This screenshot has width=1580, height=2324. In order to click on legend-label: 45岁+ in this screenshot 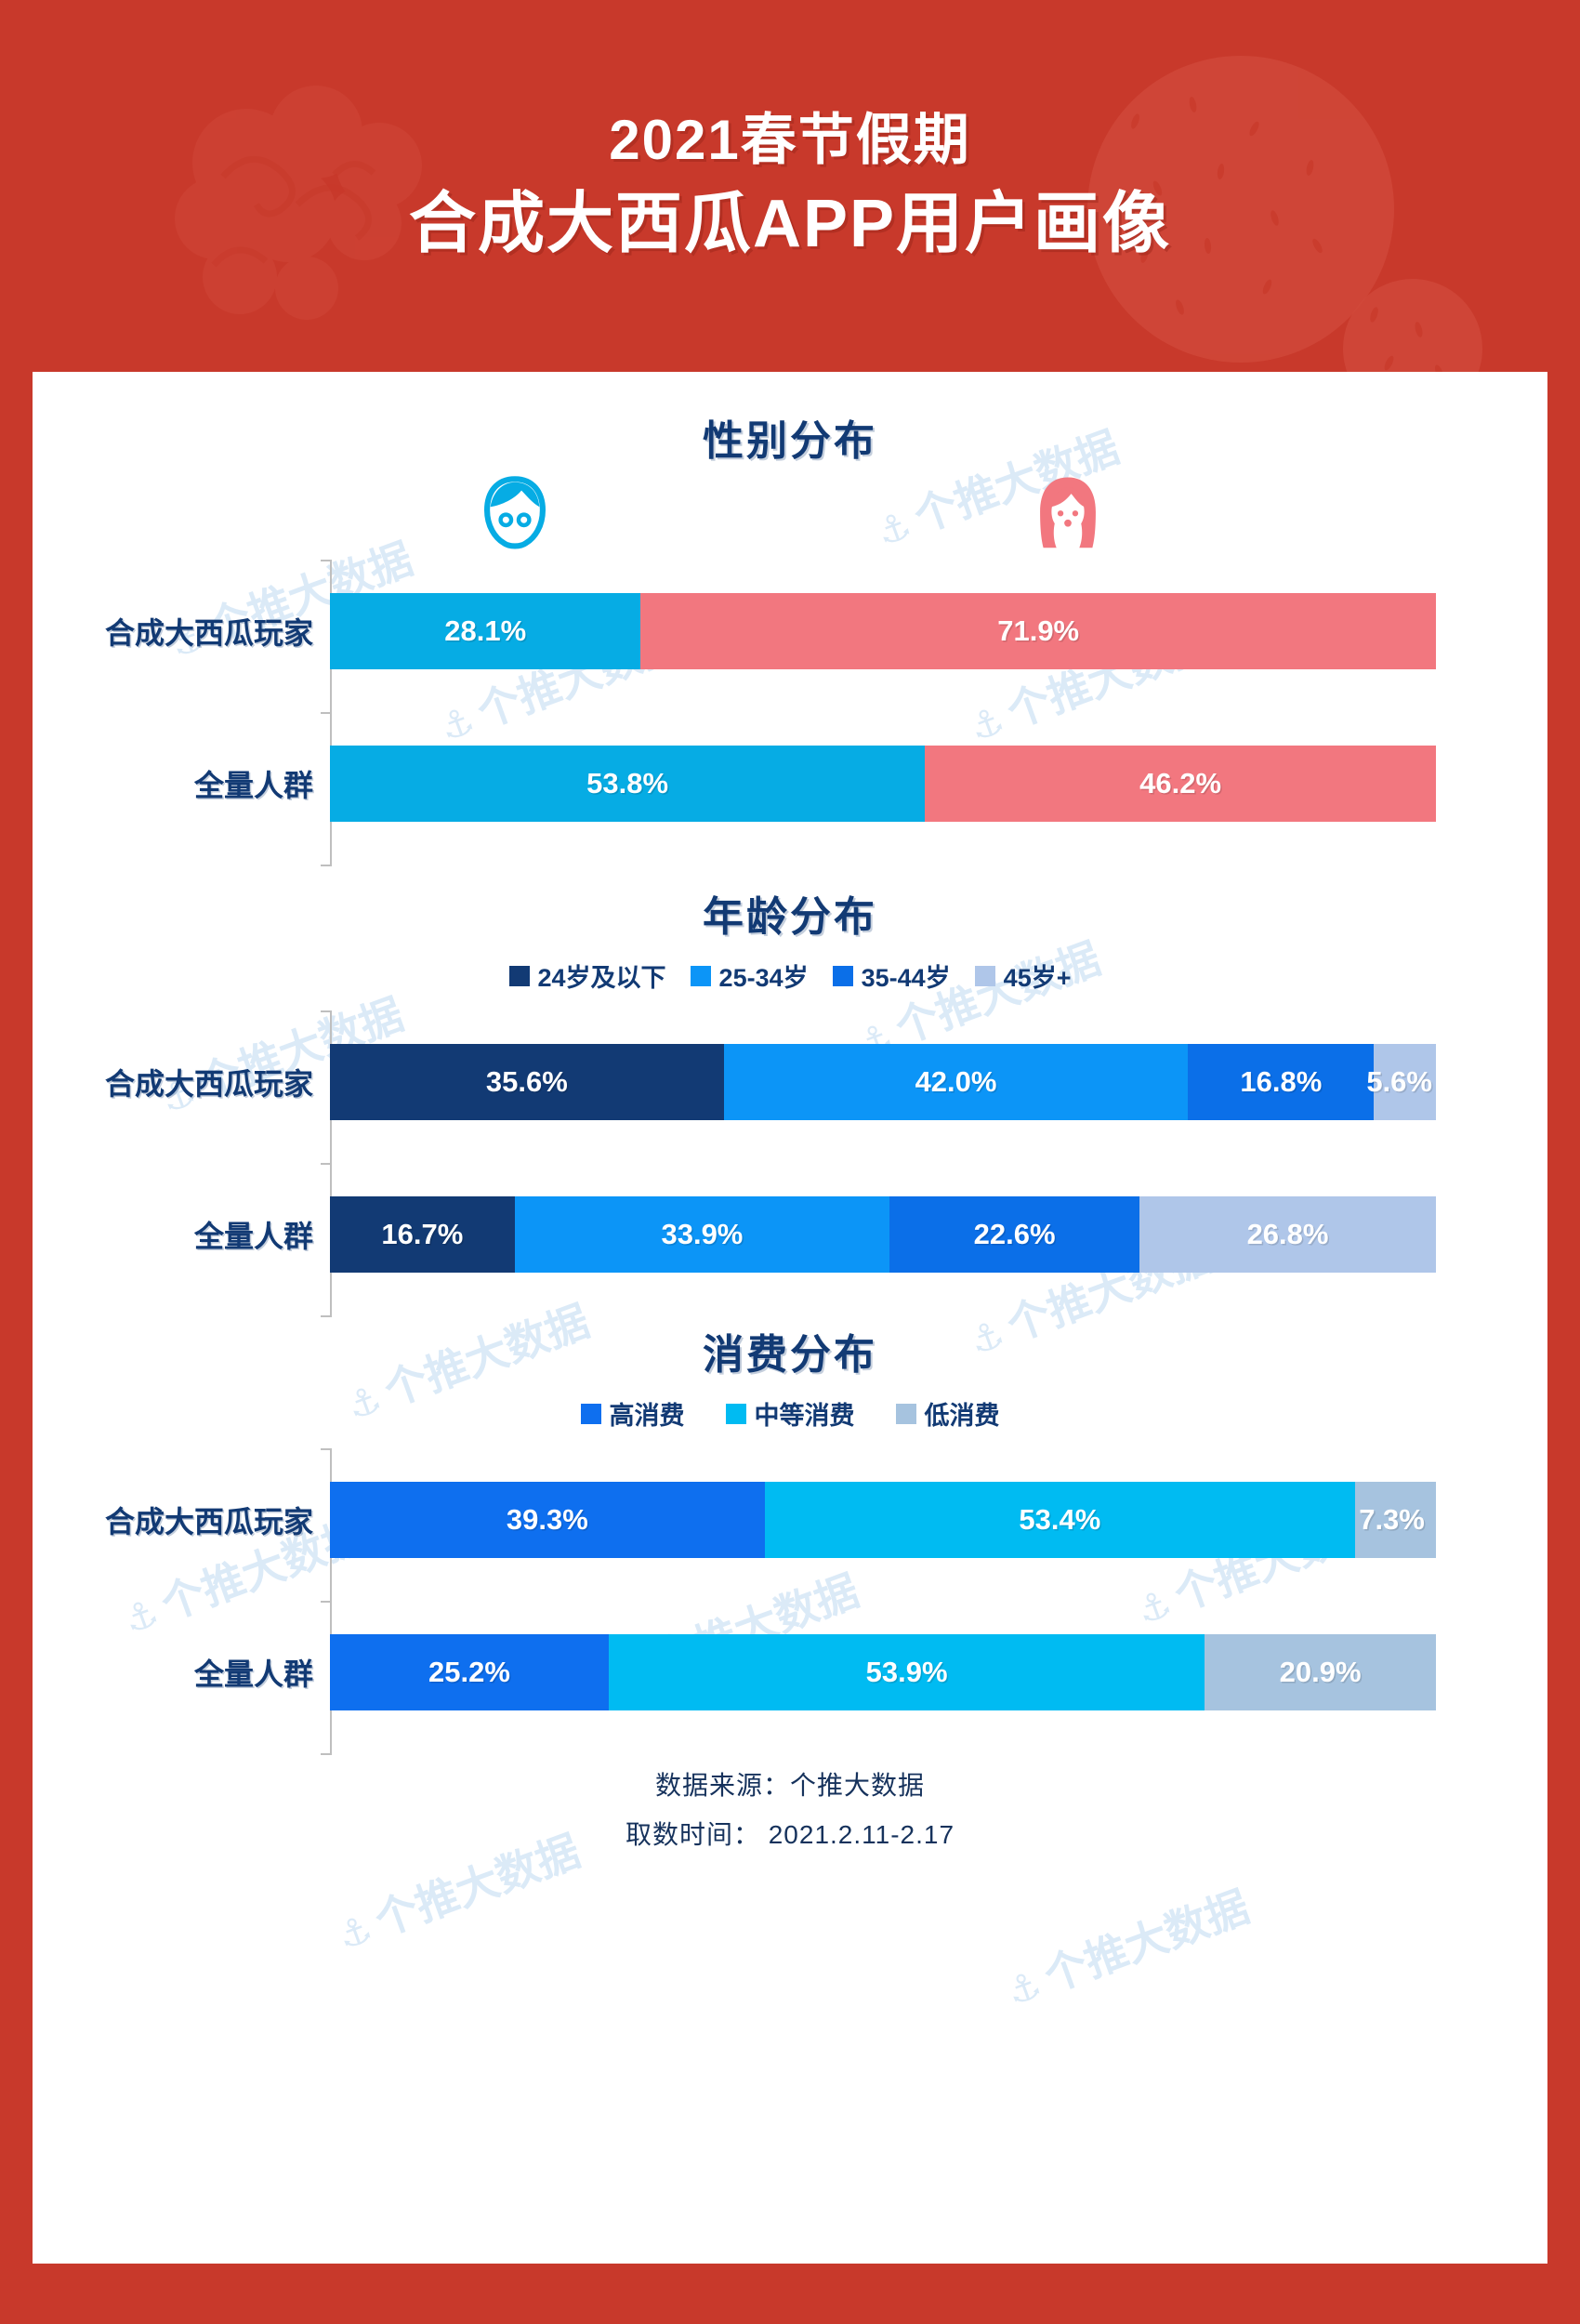, I will do `click(1037, 978)`.